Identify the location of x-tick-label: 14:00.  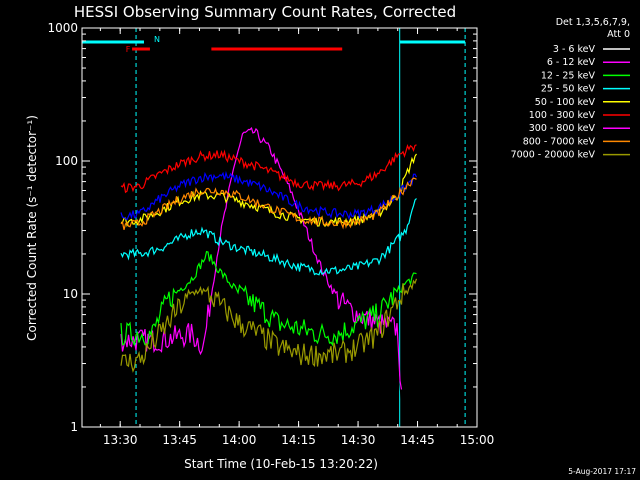
(239, 440).